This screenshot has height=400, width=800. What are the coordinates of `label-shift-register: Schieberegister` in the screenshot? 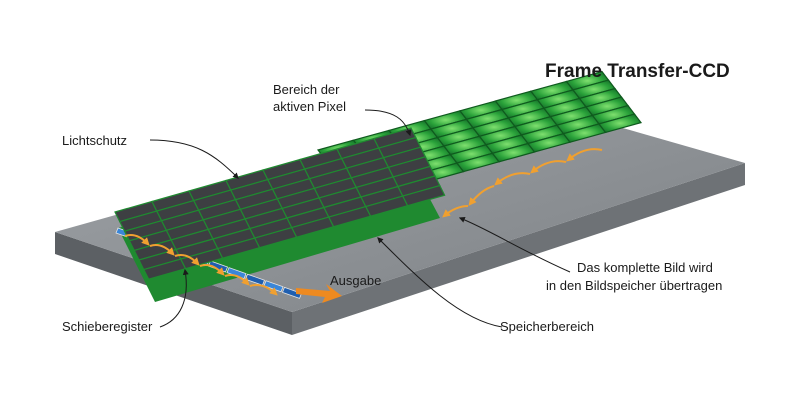 It's located at (107, 326).